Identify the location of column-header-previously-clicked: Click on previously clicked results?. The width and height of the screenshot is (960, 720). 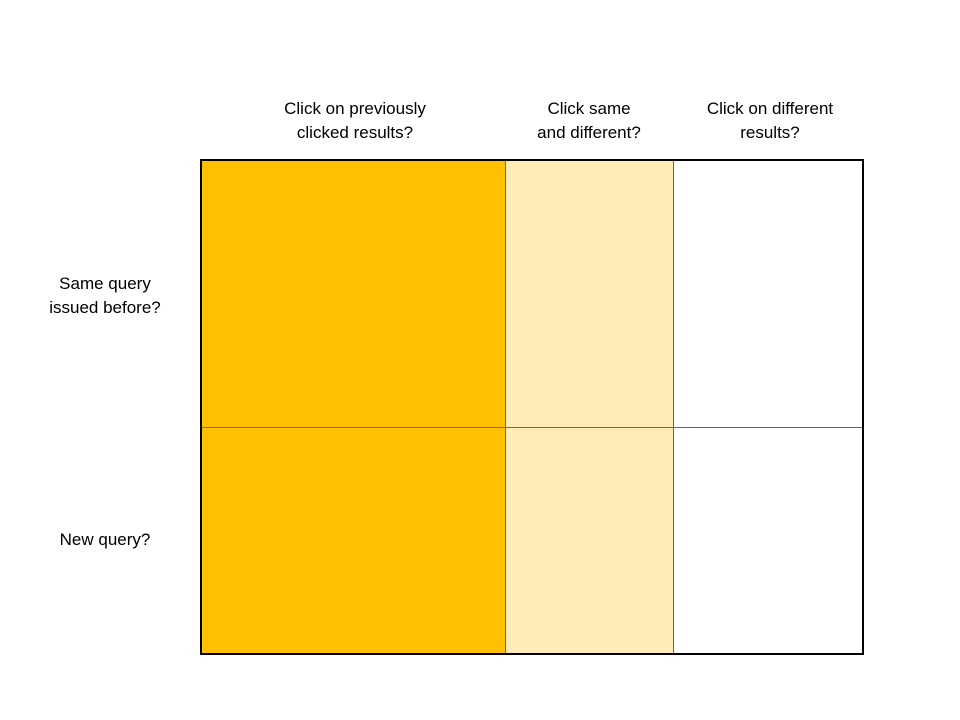
(355, 121).